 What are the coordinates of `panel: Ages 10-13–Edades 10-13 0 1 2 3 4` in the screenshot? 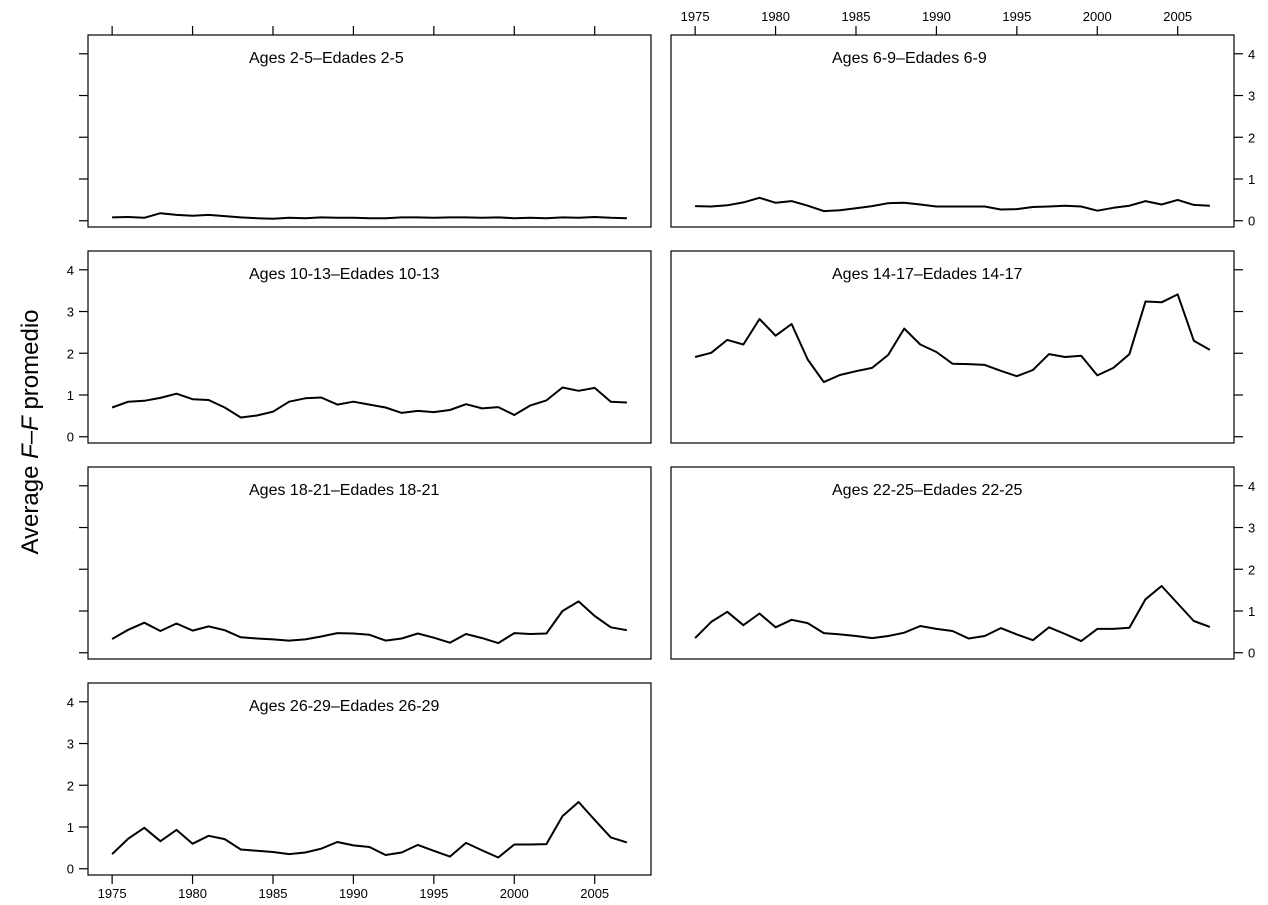 It's located at (359, 347).